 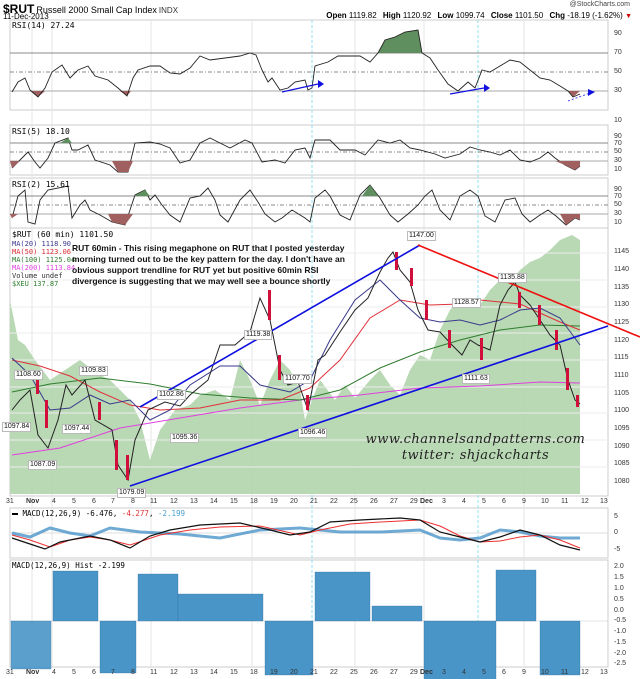 I want to click on ma100-line, so click(x=296, y=362).